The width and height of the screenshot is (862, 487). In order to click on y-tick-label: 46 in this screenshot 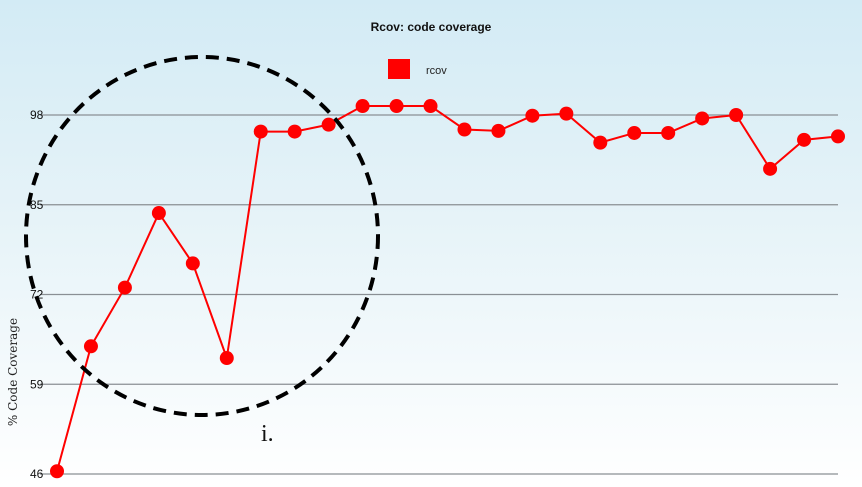, I will do `click(37, 474)`.